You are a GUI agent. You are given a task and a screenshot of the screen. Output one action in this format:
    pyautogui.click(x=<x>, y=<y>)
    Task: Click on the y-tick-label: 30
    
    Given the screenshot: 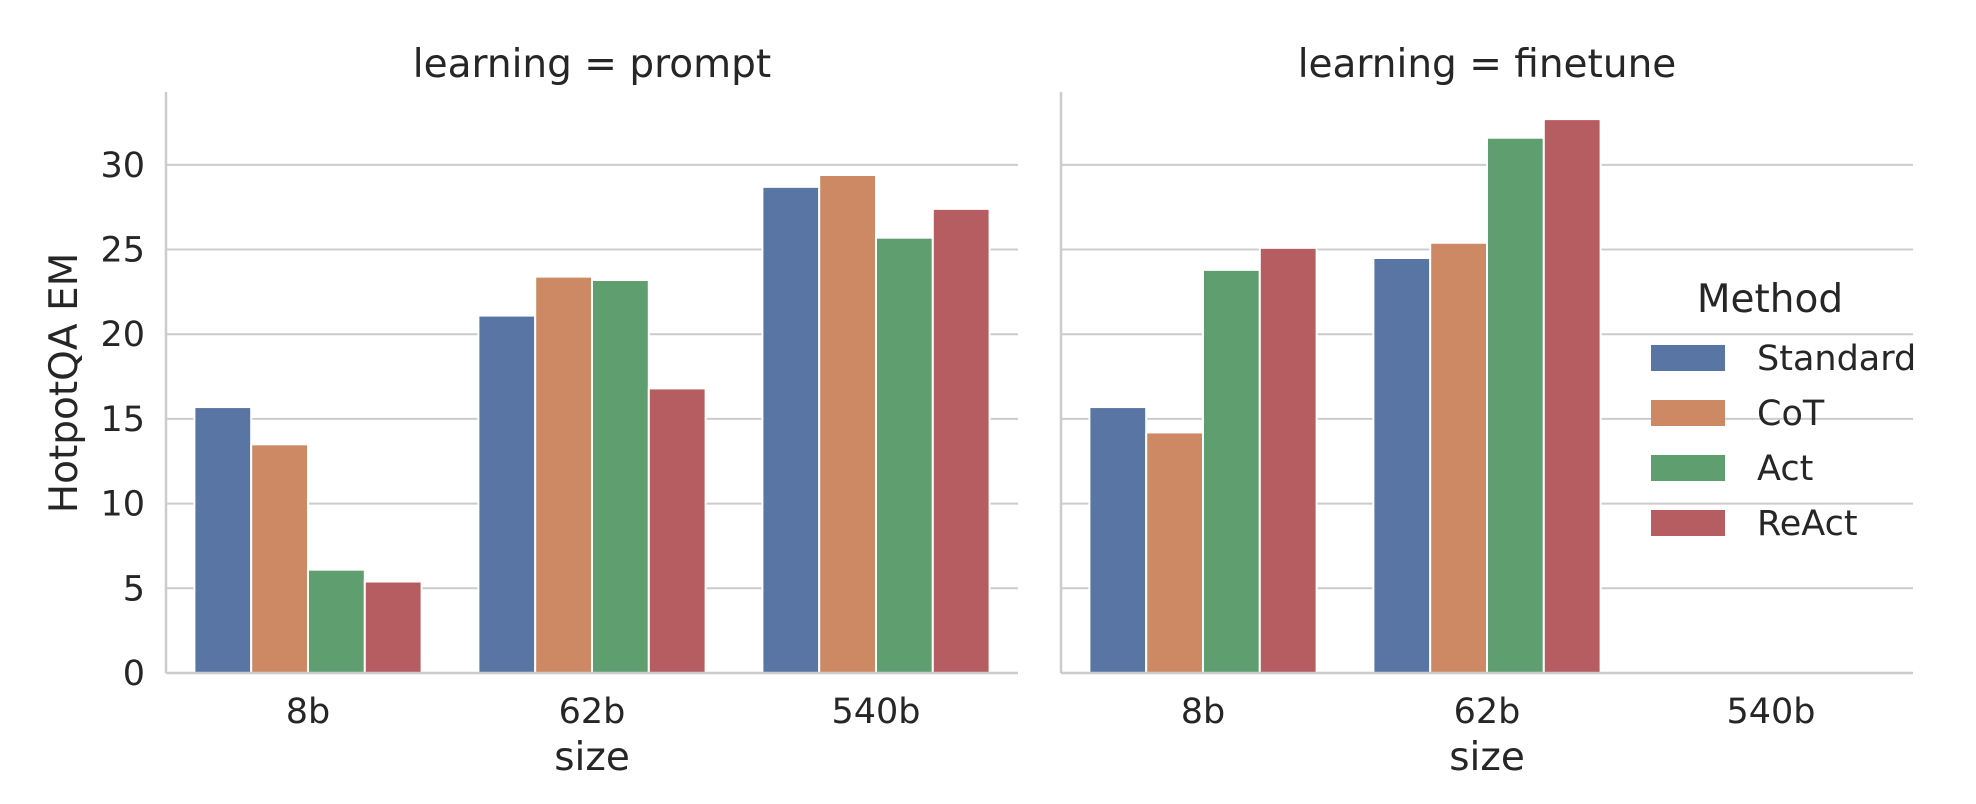 What is the action you would take?
    pyautogui.click(x=122, y=166)
    